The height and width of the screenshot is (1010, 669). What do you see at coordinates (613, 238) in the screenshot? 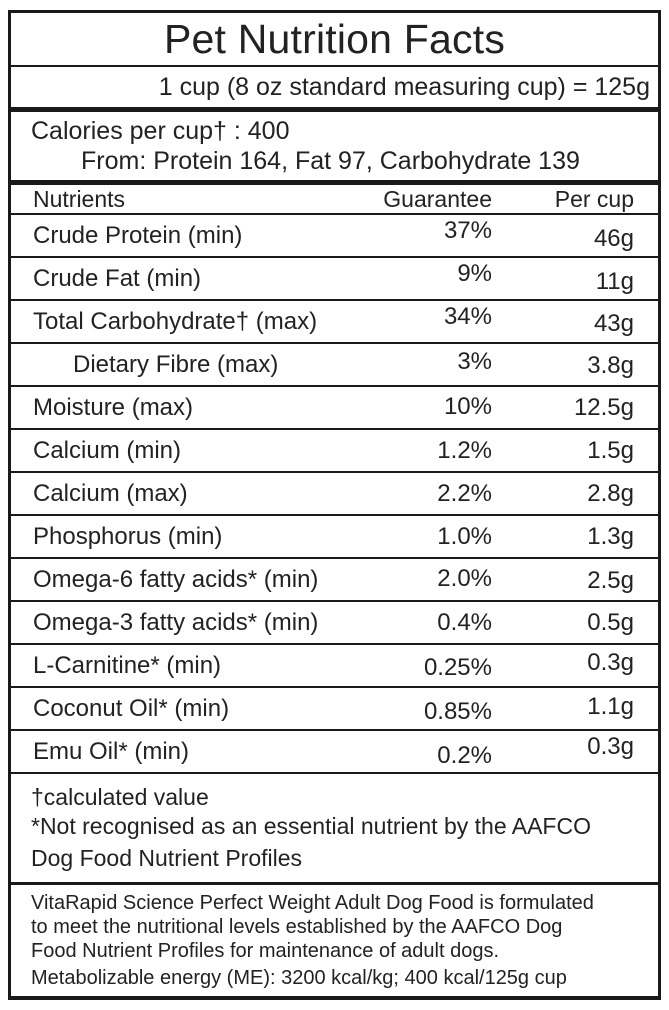
I see `row-per-cup: 46g` at bounding box center [613, 238].